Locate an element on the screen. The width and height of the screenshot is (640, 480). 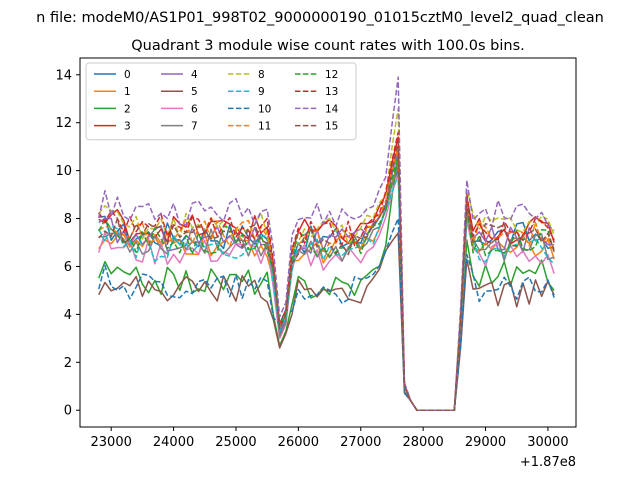
x-tick-label: 29000 is located at coordinates (485, 442).